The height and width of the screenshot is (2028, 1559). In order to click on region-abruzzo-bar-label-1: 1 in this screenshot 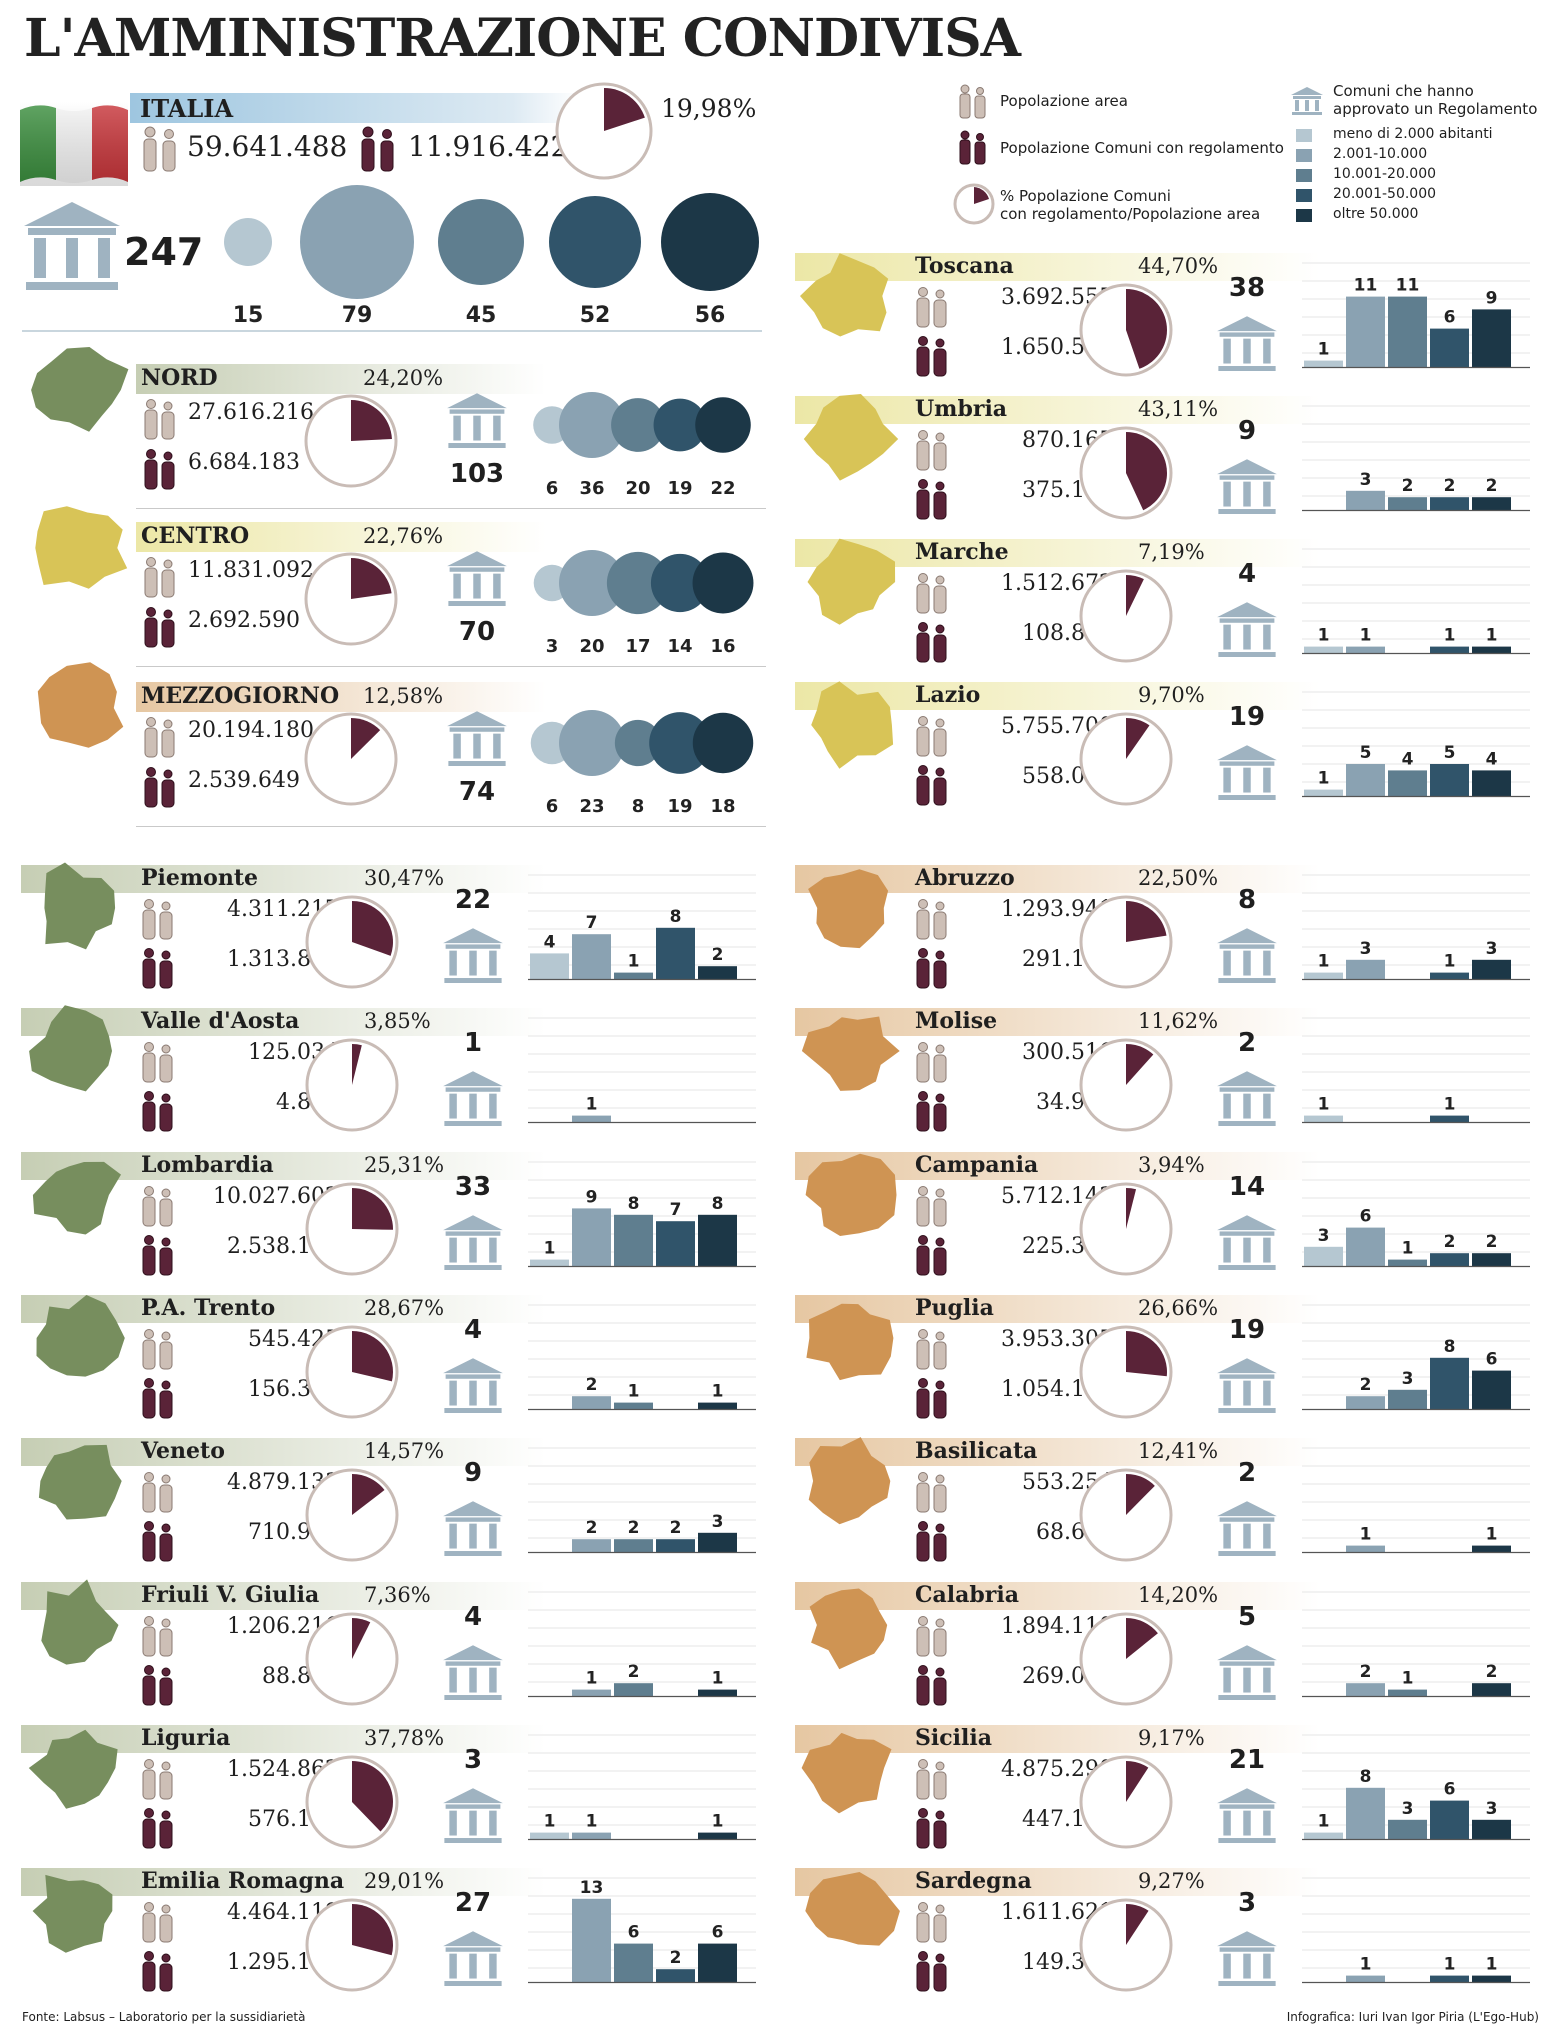, I will do `click(1324, 962)`.